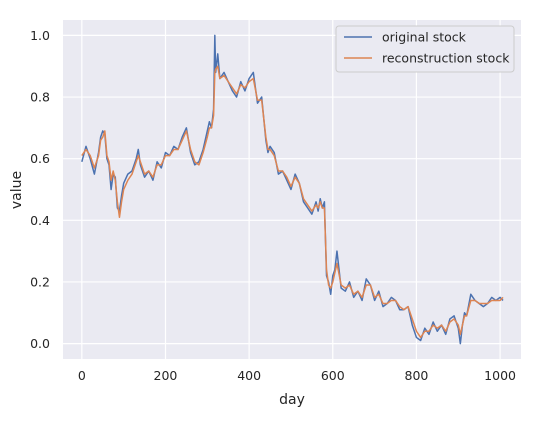 This screenshot has height=422, width=543. I want to click on y-axis-ticks: 0.0 0.2 0.4 0.6 0.8 1.0, so click(40, 189).